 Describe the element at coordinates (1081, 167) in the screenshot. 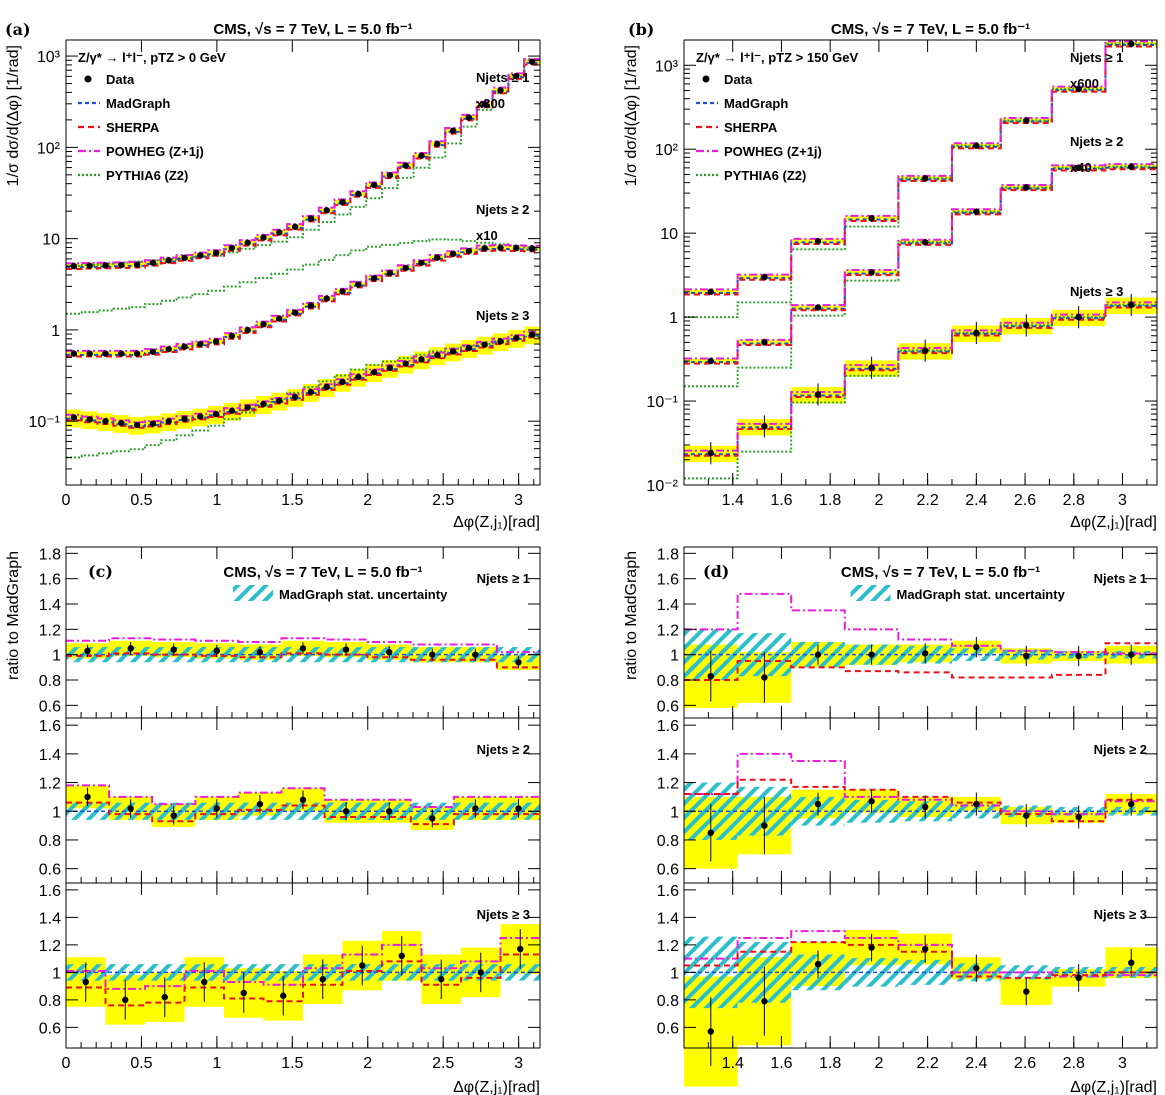

I see `scale-label: x40` at that location.